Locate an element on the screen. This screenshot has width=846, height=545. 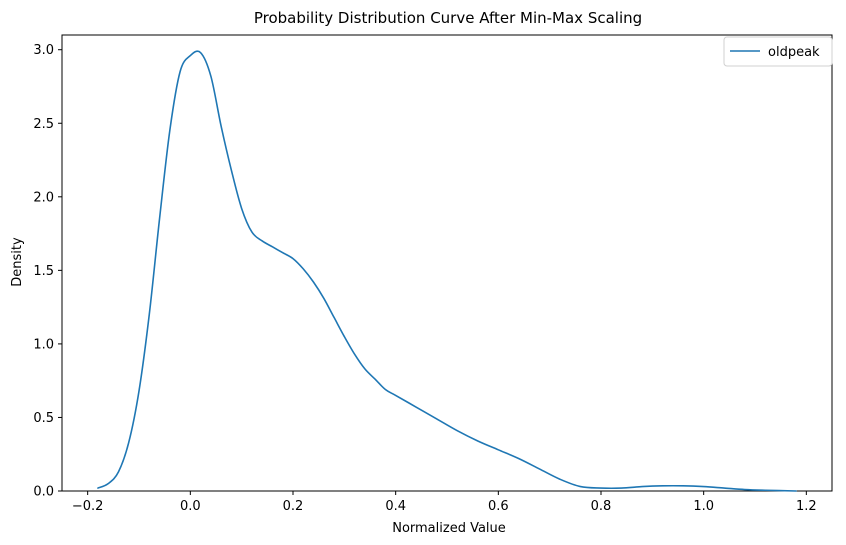
legend-frame is located at coordinates (778, 51).